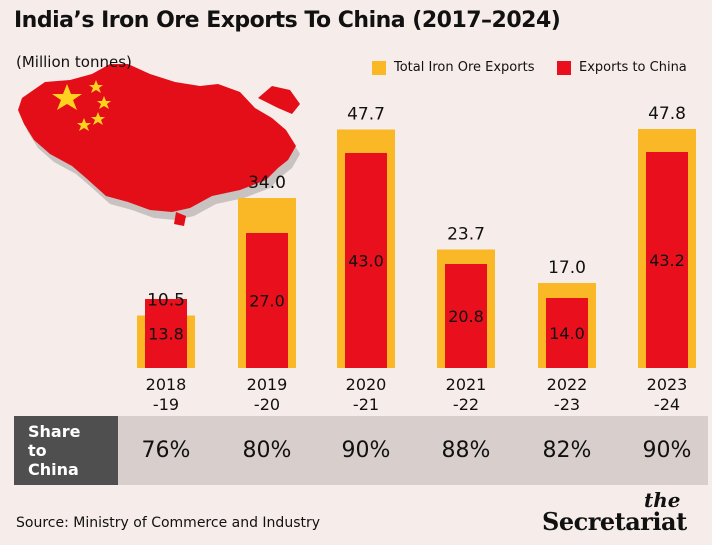  I want to click on share-label: Share to China, so click(66, 450).